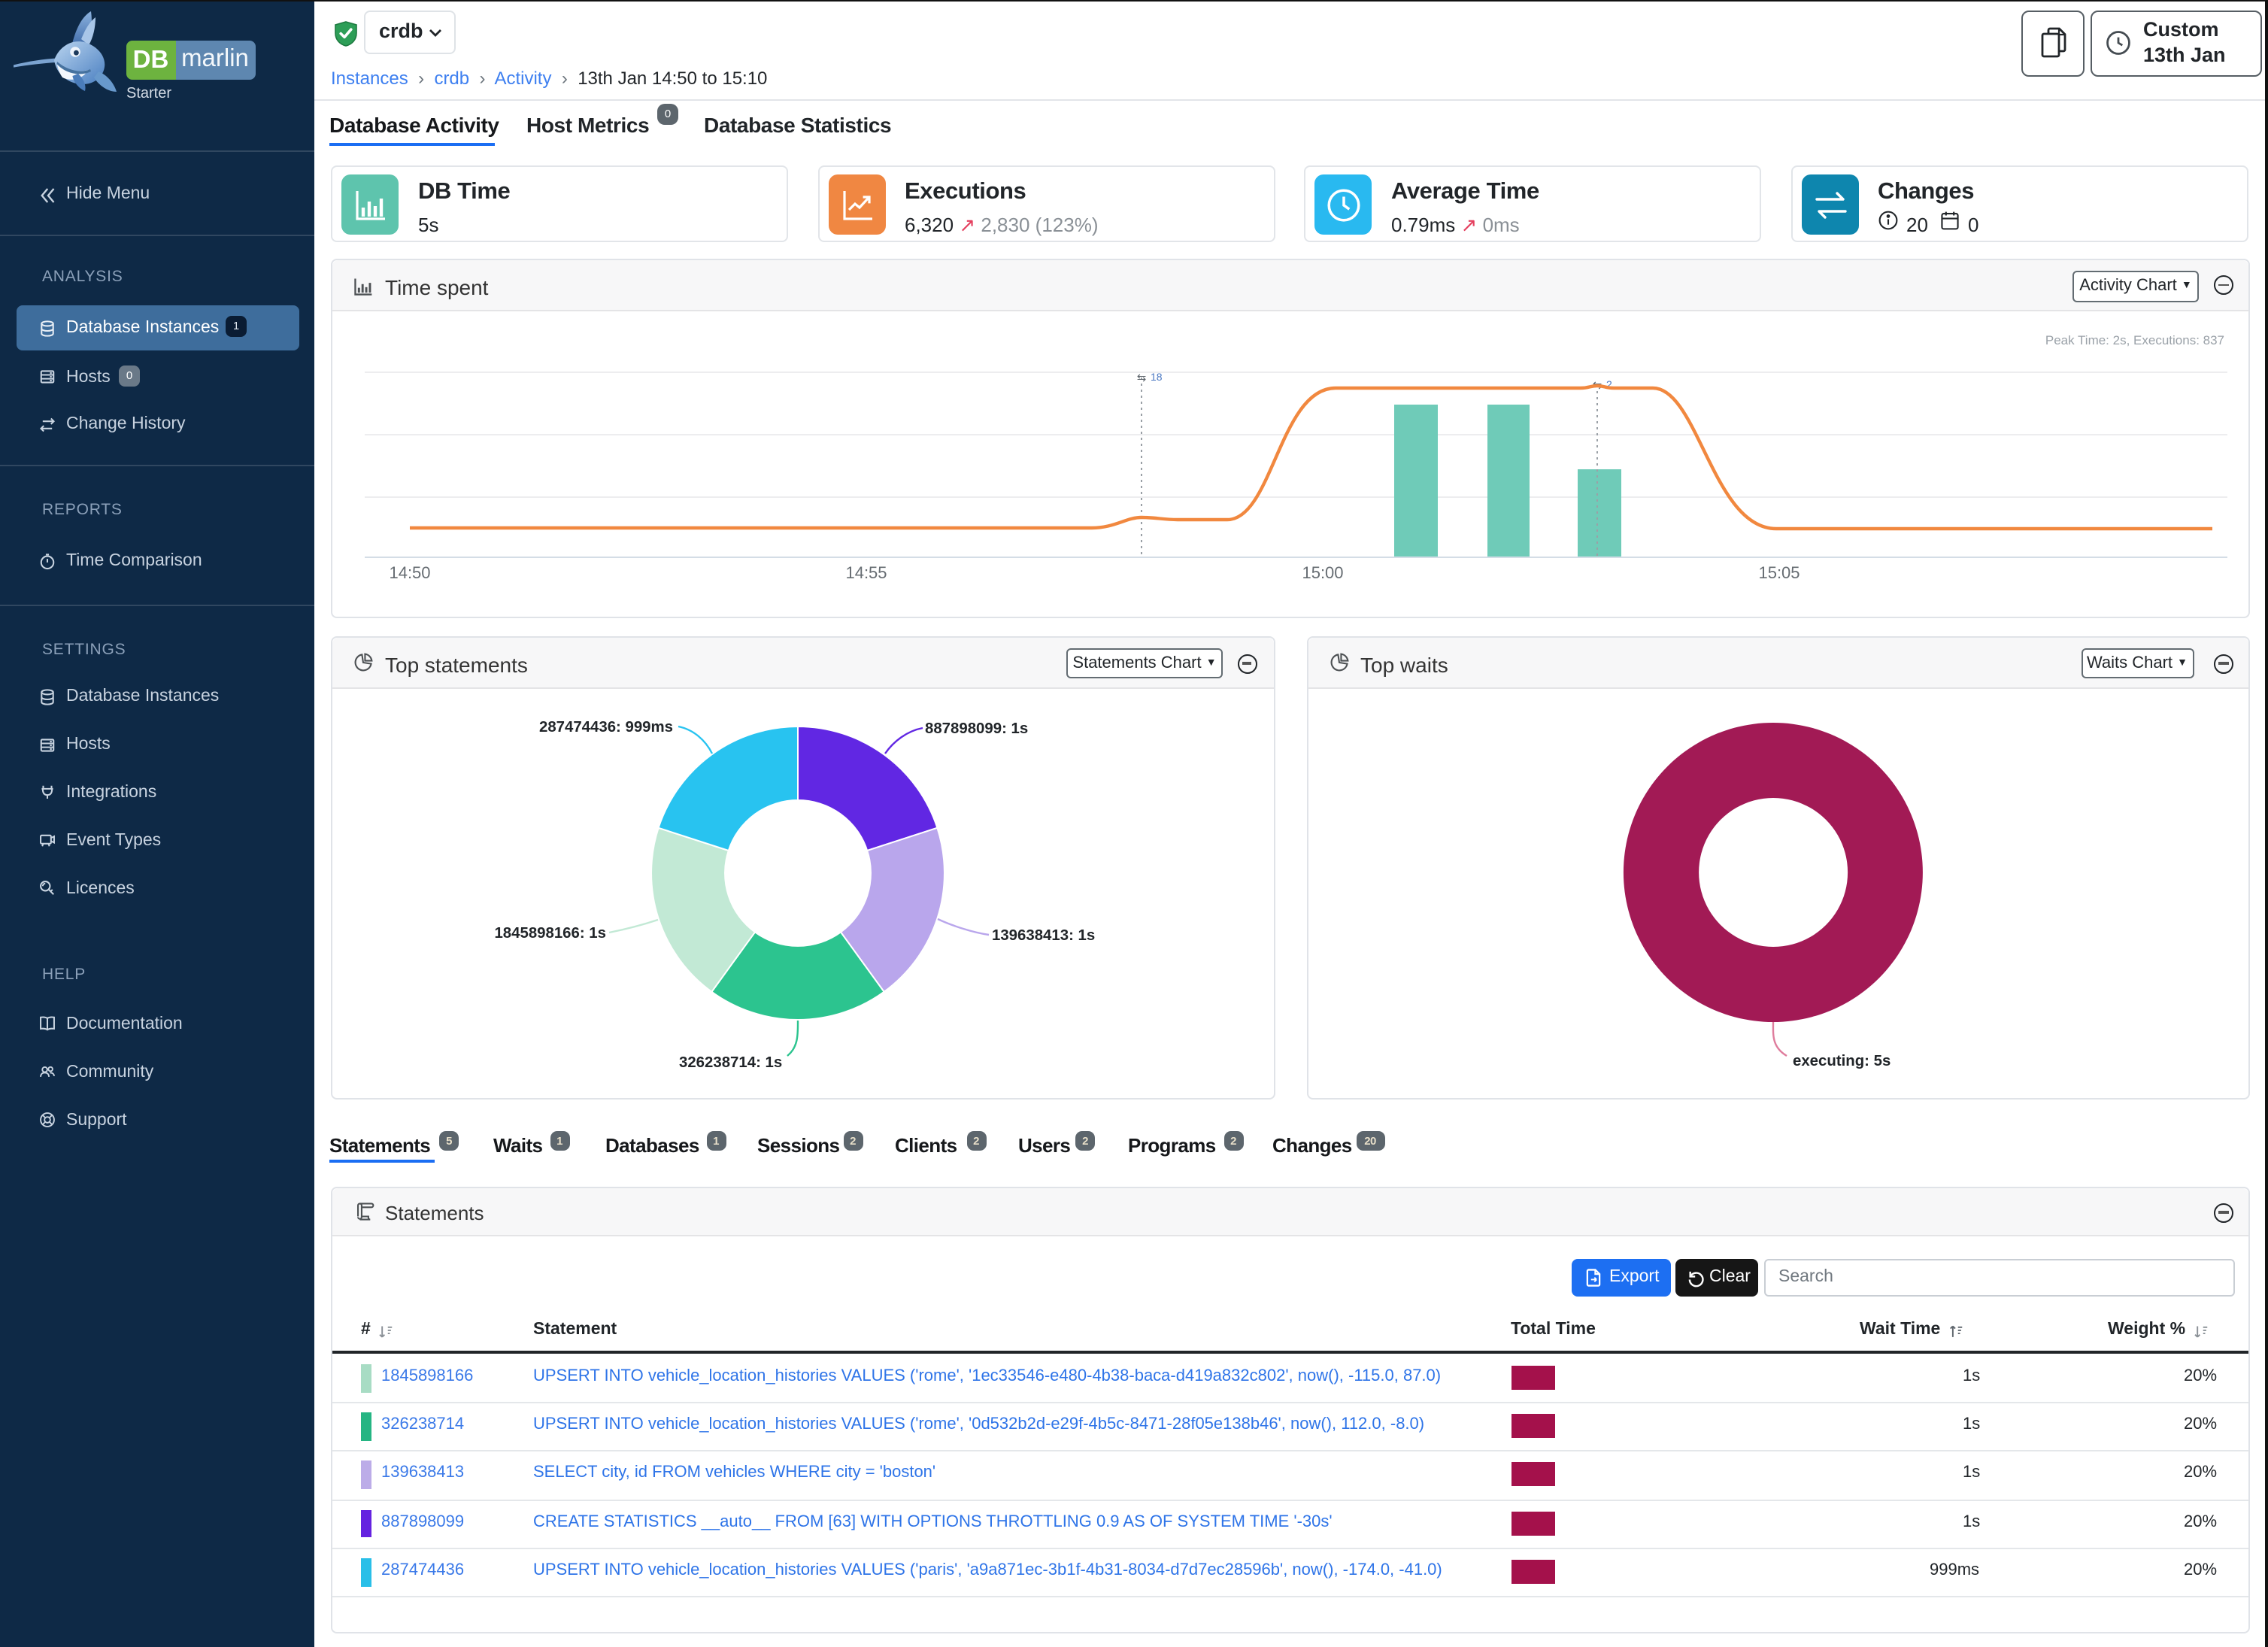 This screenshot has height=1647, width=2268. I want to click on svg-text: 15:05, so click(1779, 572).